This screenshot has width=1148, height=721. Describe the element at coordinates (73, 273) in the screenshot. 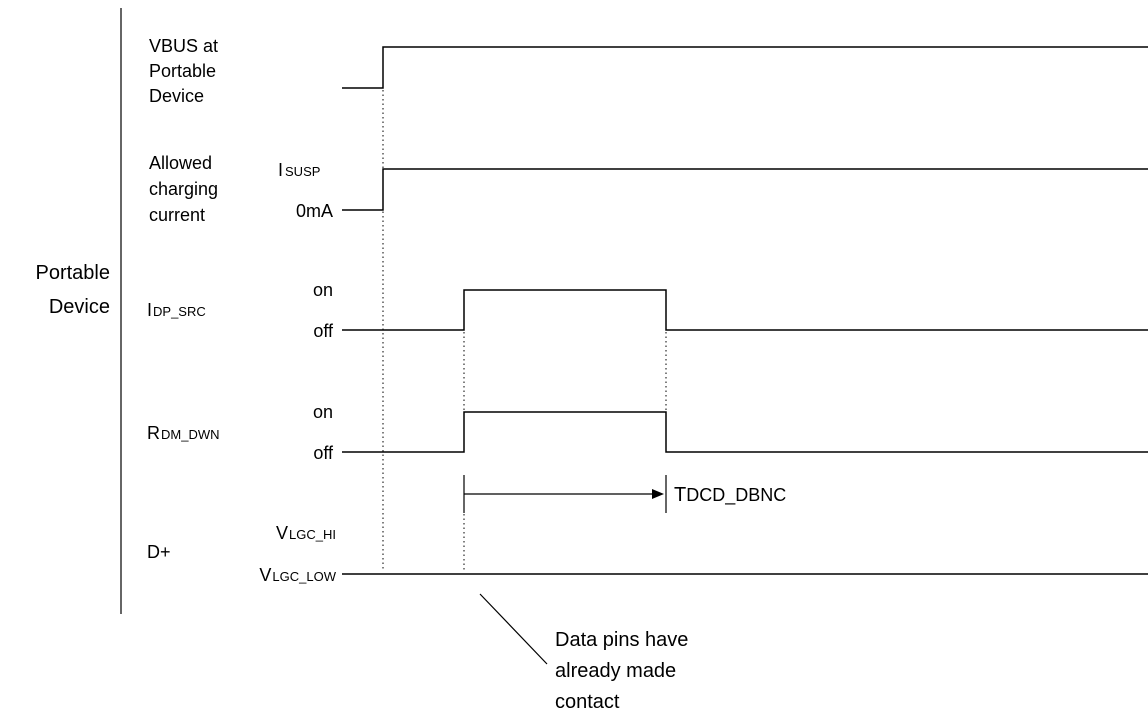

I see `group-label-line1: Portable` at that location.